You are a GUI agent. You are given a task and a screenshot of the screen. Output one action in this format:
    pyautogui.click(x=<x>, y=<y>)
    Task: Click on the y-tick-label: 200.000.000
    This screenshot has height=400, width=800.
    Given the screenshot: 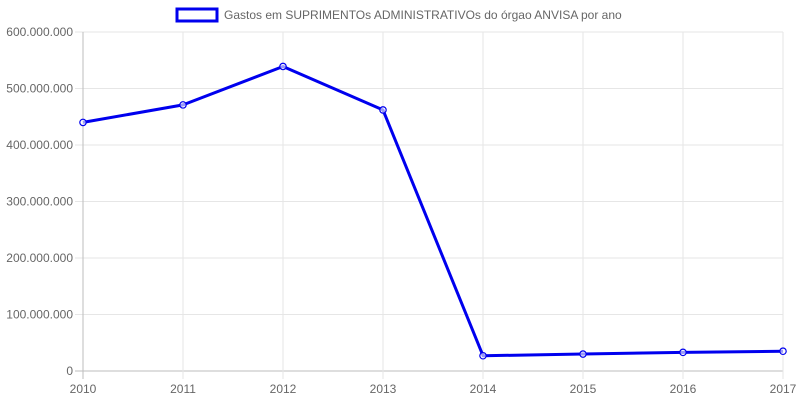 What is the action you would take?
    pyautogui.click(x=39, y=258)
    